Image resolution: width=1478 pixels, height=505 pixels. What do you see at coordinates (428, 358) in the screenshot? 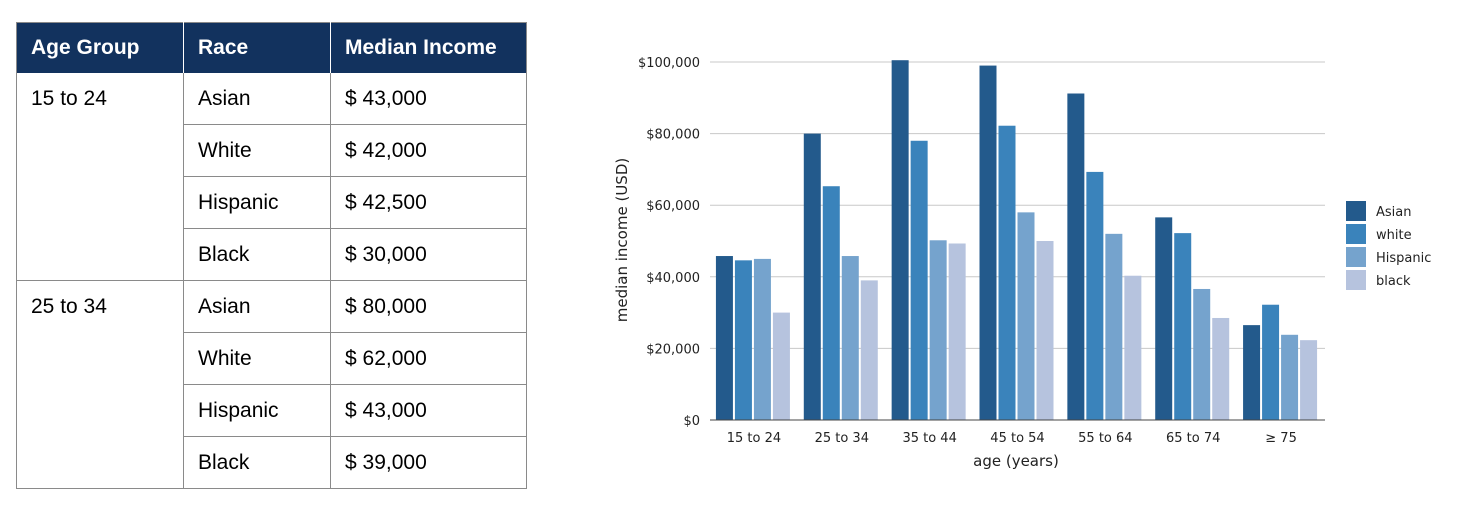
I see `income-cell: $ 62,000` at bounding box center [428, 358].